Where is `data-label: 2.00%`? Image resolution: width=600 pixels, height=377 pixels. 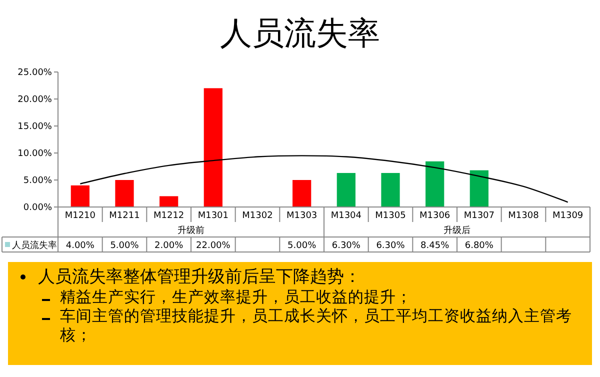 data-label: 2.00% is located at coordinates (169, 246).